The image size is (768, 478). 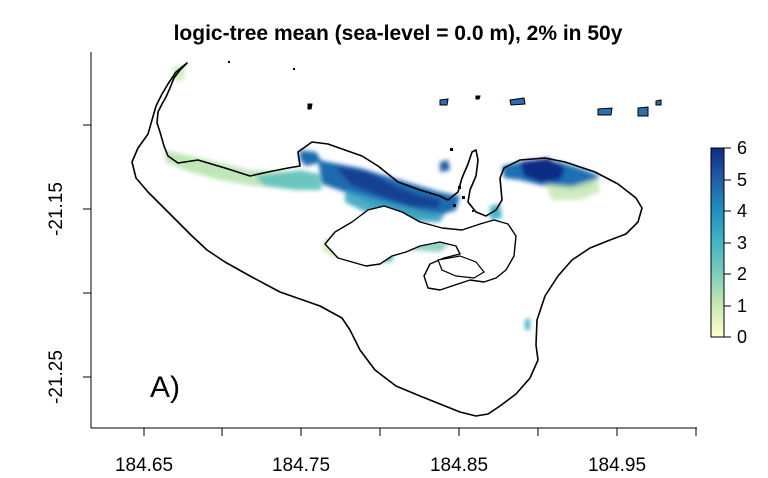 I want to click on y-axis, so click(x=87, y=251).